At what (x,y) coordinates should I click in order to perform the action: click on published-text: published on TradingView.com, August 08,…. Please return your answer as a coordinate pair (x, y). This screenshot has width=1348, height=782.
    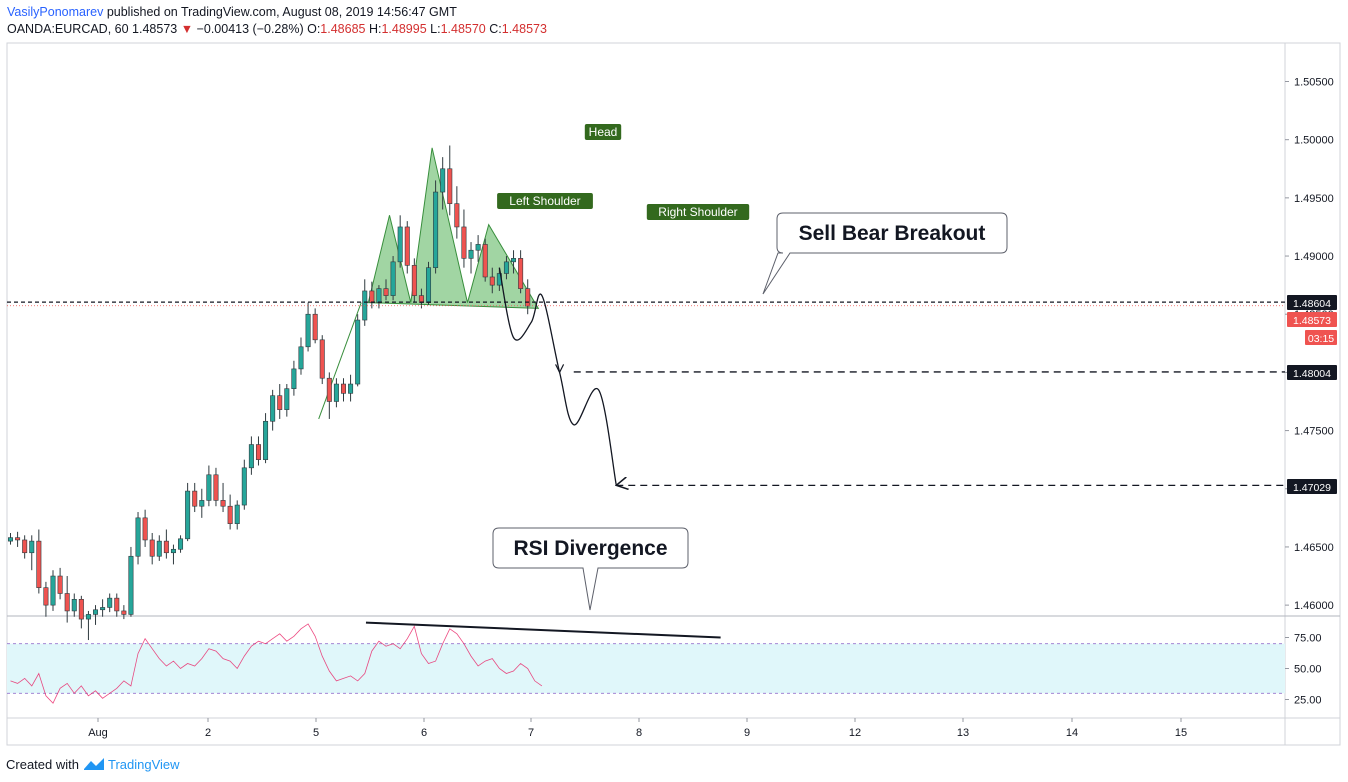
    Looking at the image, I should click on (281, 12).